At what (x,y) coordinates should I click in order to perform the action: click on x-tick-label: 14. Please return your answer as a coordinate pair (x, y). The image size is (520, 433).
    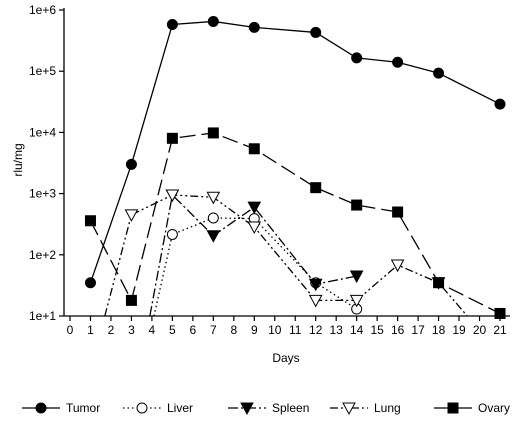
    Looking at the image, I should click on (357, 330).